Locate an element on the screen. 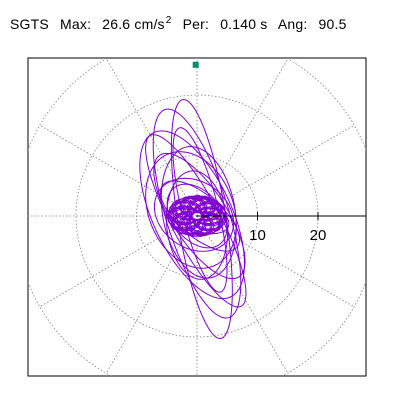 The height and width of the screenshot is (400, 400). max-direction-marker is located at coordinates (195, 64).